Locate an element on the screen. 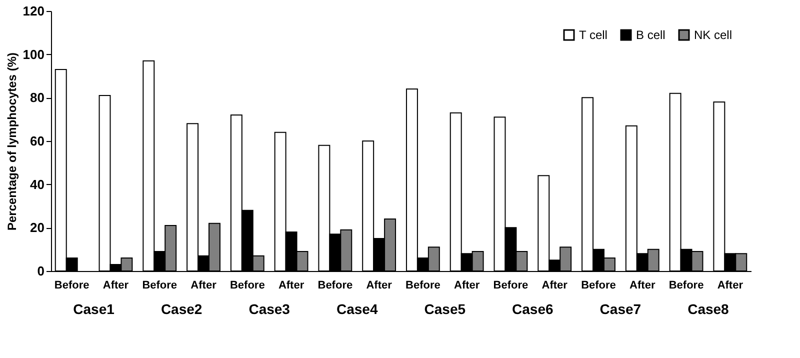 The image size is (800, 358). y-tick-label: 0 is located at coordinates (40, 271).